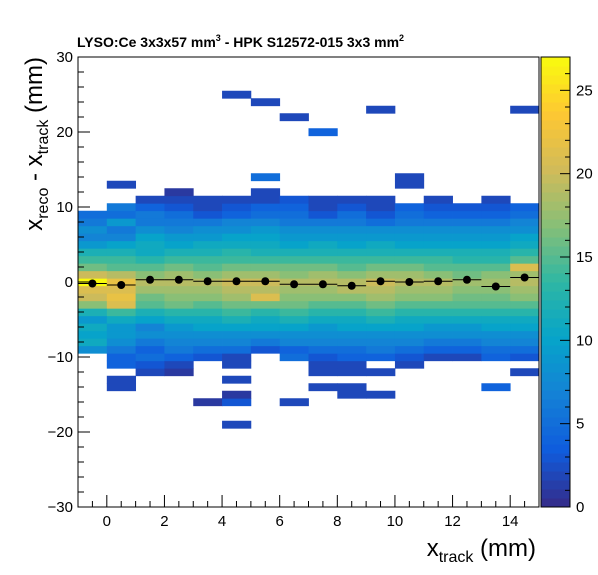 The width and height of the screenshot is (598, 575). I want to click on x-tick-label: 0, so click(107, 521).